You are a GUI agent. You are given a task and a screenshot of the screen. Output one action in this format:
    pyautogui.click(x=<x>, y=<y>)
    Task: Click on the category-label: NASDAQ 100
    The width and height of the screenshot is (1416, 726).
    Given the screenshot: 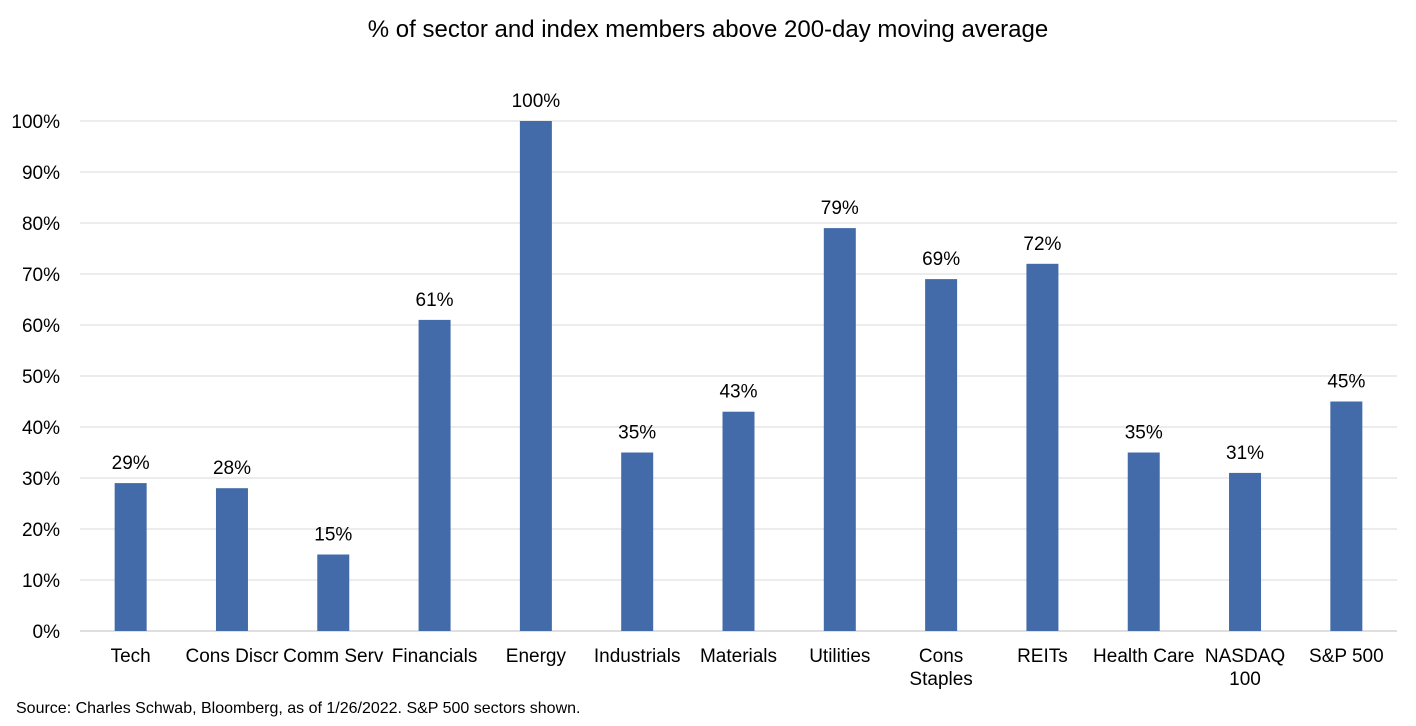 What is the action you would take?
    pyautogui.click(x=1245, y=668)
    